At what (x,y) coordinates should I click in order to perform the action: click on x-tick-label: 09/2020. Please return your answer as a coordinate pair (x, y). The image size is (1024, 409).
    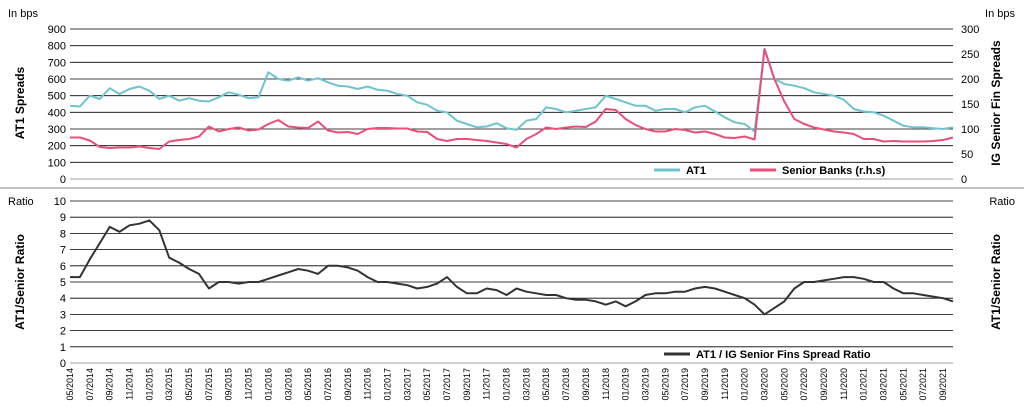
    Looking at the image, I should click on (824, 384).